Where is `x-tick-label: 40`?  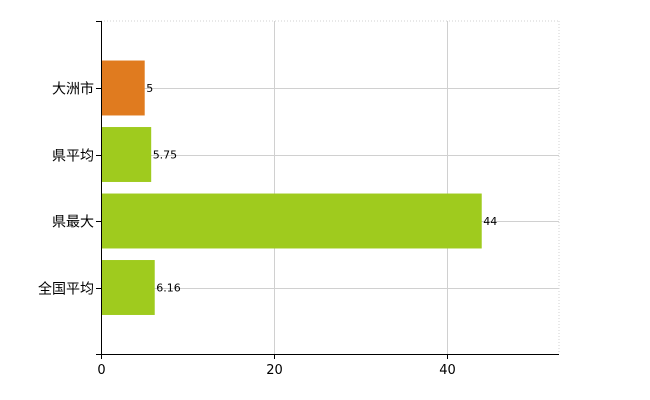
x-tick-label: 40 is located at coordinates (447, 370).